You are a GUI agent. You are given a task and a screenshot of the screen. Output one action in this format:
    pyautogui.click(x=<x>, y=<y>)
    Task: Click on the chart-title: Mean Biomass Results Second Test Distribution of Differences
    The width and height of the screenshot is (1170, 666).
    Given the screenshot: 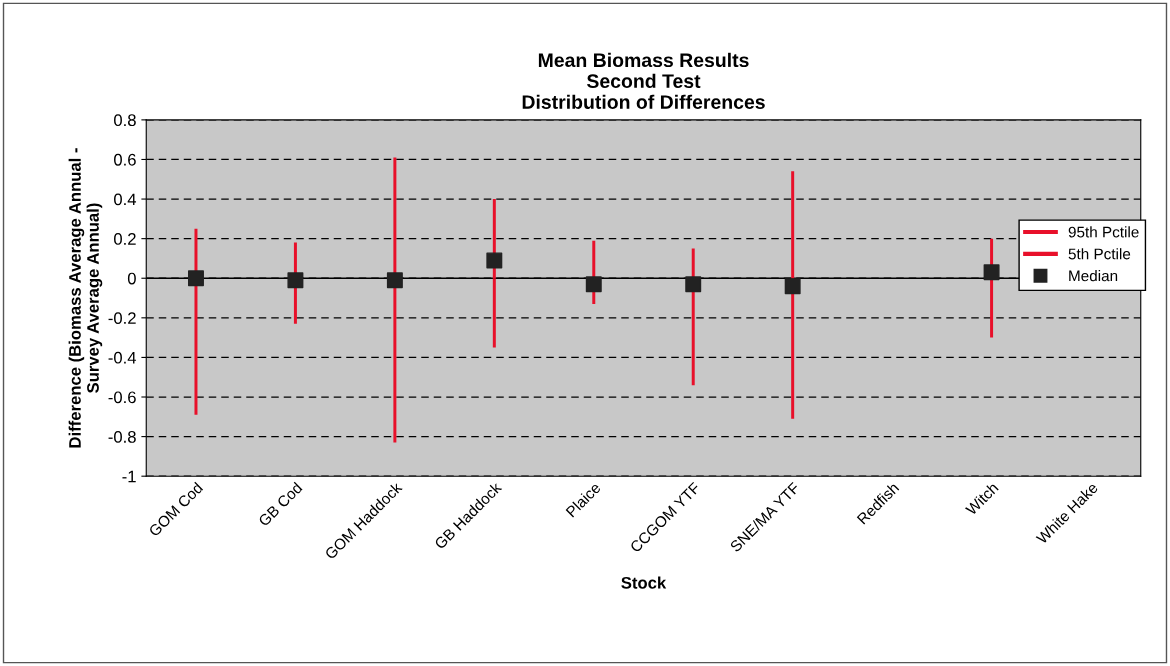 What is the action you would take?
    pyautogui.click(x=643, y=80)
    